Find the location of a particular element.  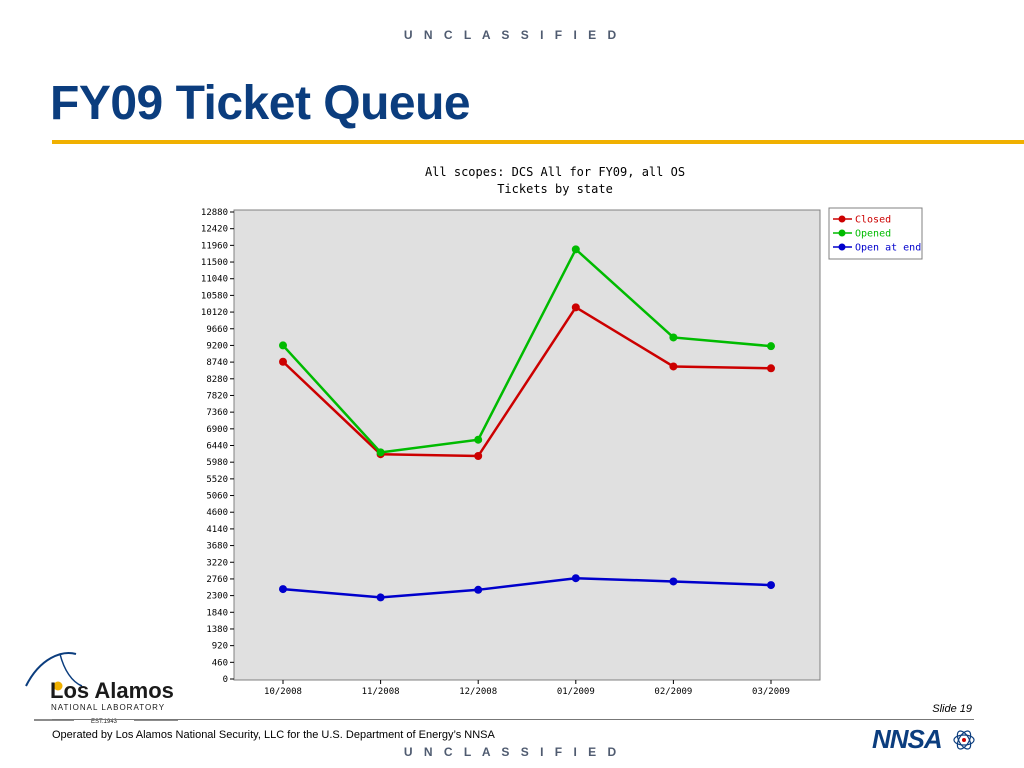

y-tick-label: 12420 is located at coordinates (214, 230).